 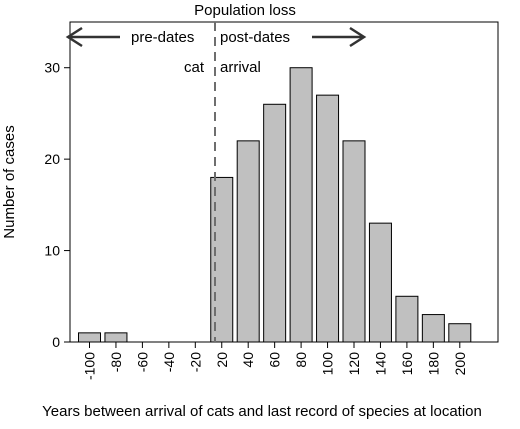 What do you see at coordinates (52, 68) in the screenshot?
I see `y-tick-label: 30` at bounding box center [52, 68].